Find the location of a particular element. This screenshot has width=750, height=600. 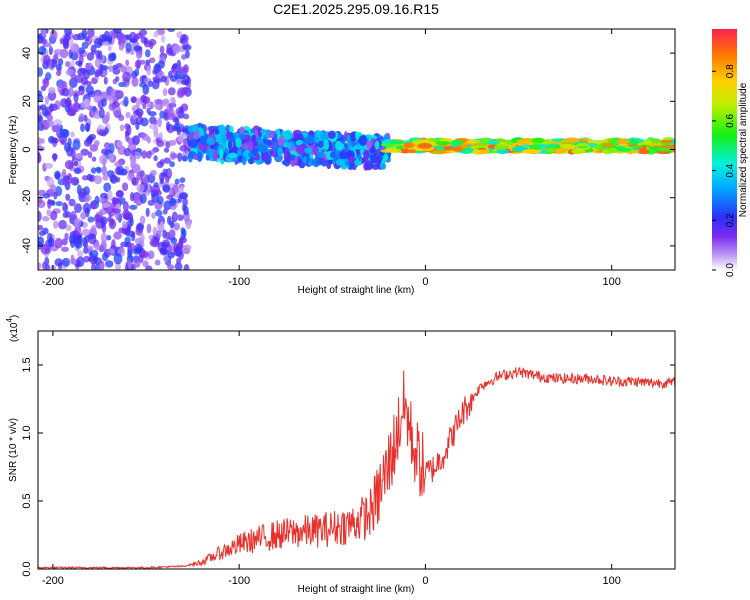

x-tick-label: 0 is located at coordinates (425, 282).